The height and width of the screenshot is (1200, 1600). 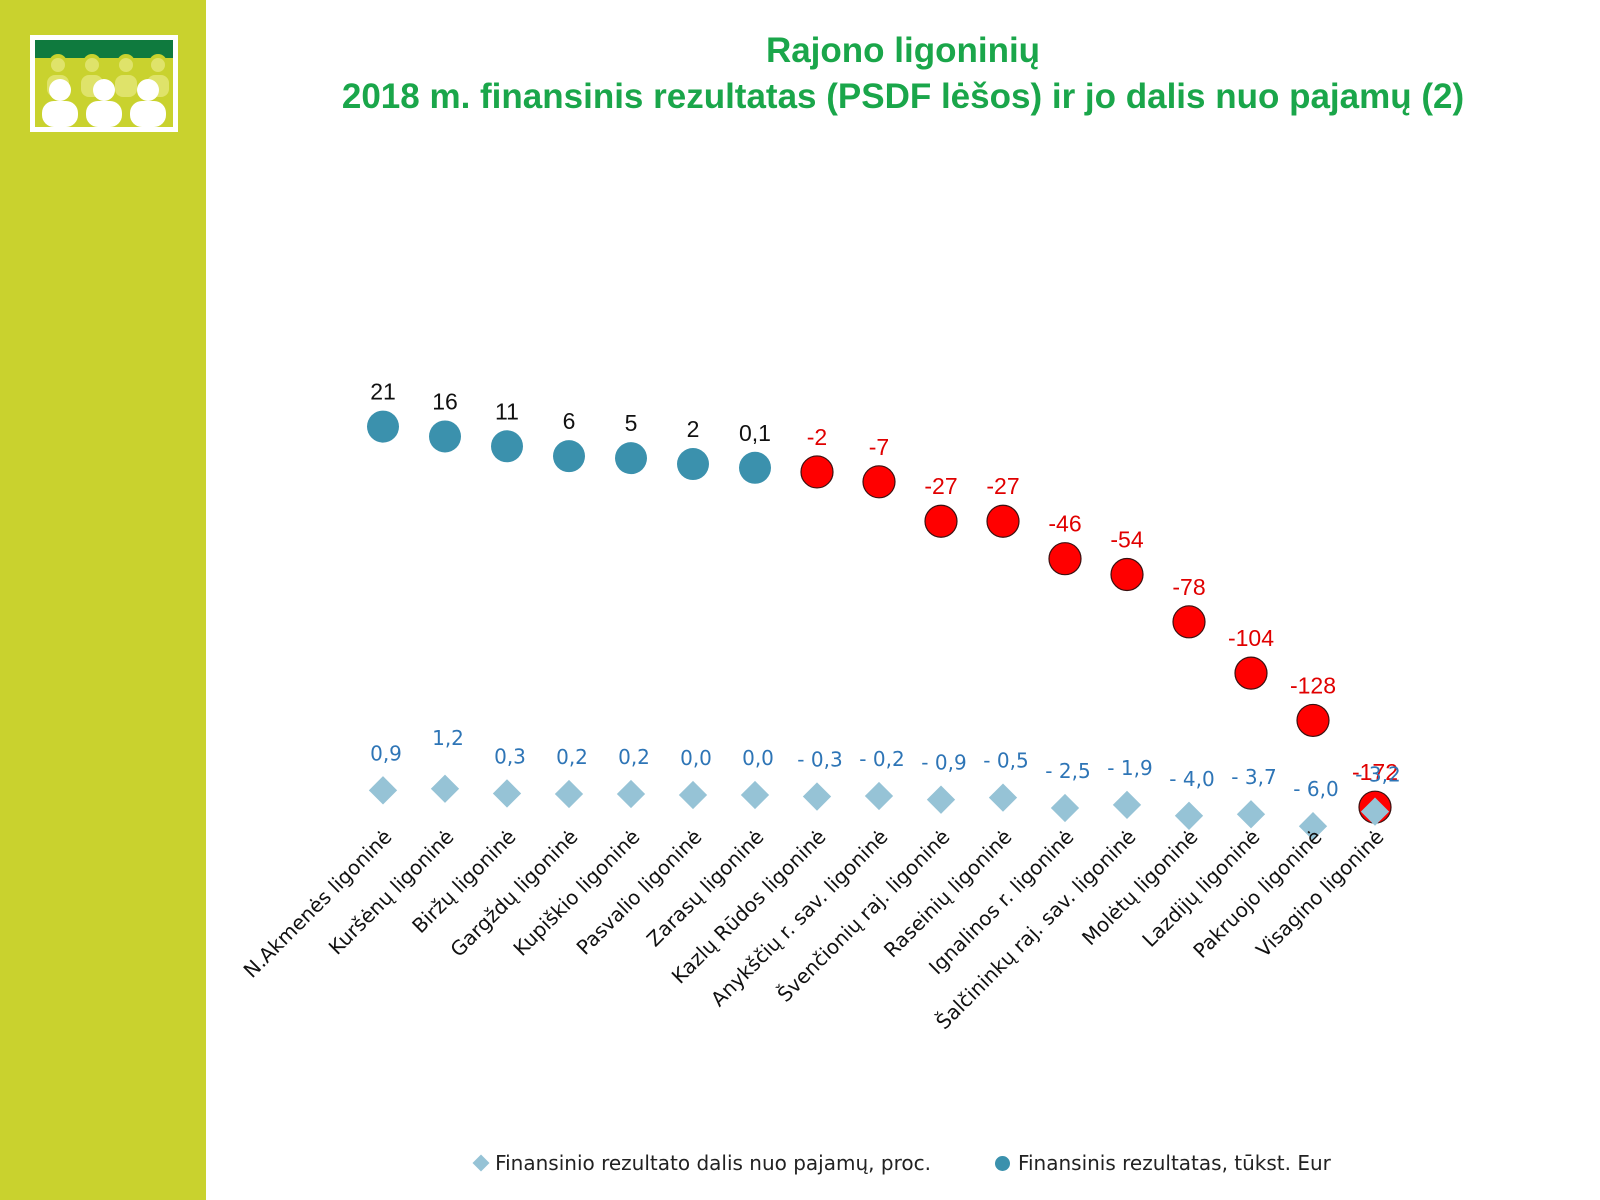 I want to click on percent-data-label: 0,9, so click(x=386, y=753).